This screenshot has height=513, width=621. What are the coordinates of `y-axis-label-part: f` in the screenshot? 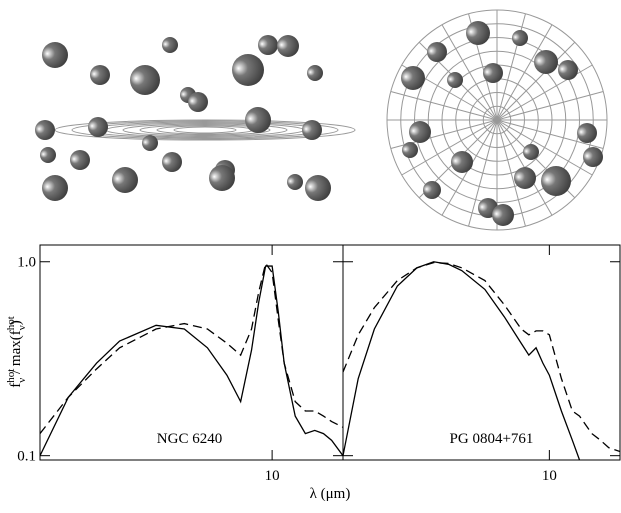 It's located at (16, 385).